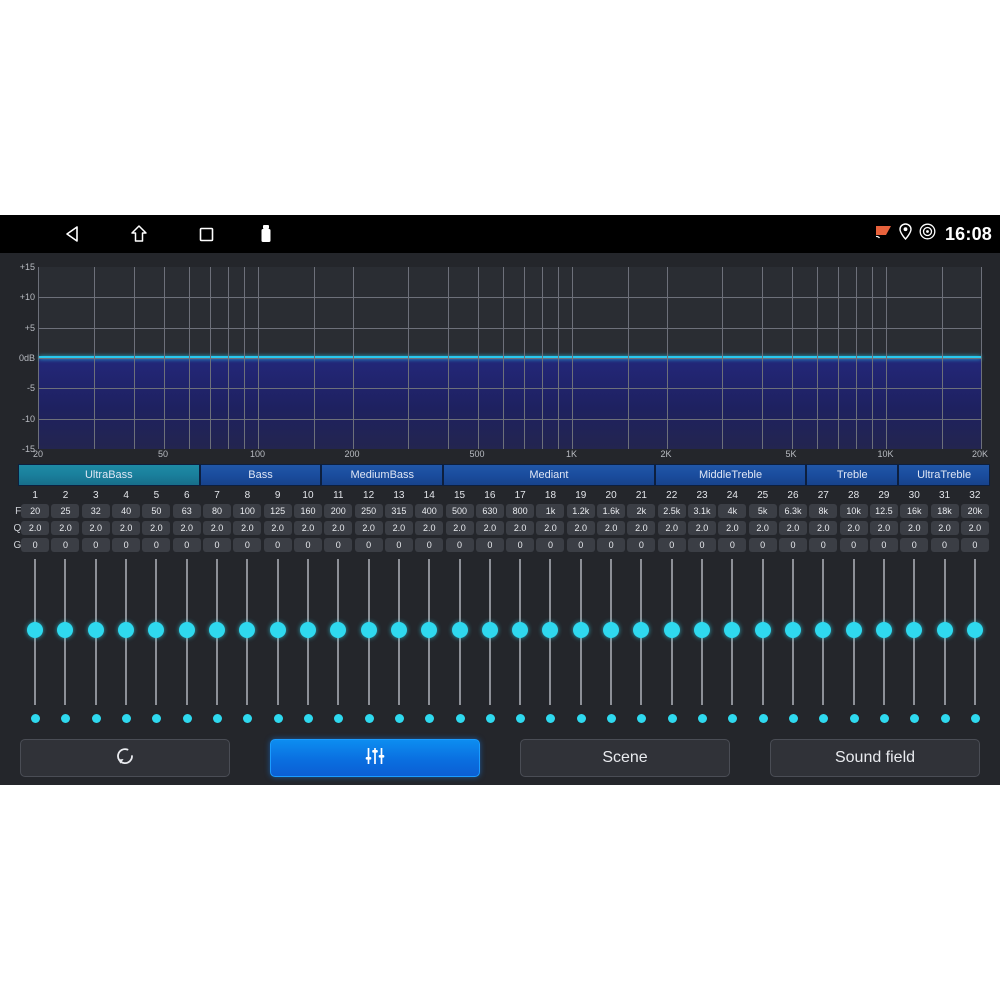  What do you see at coordinates (338, 511) in the screenshot?
I see `frequency-cell: 200` at bounding box center [338, 511].